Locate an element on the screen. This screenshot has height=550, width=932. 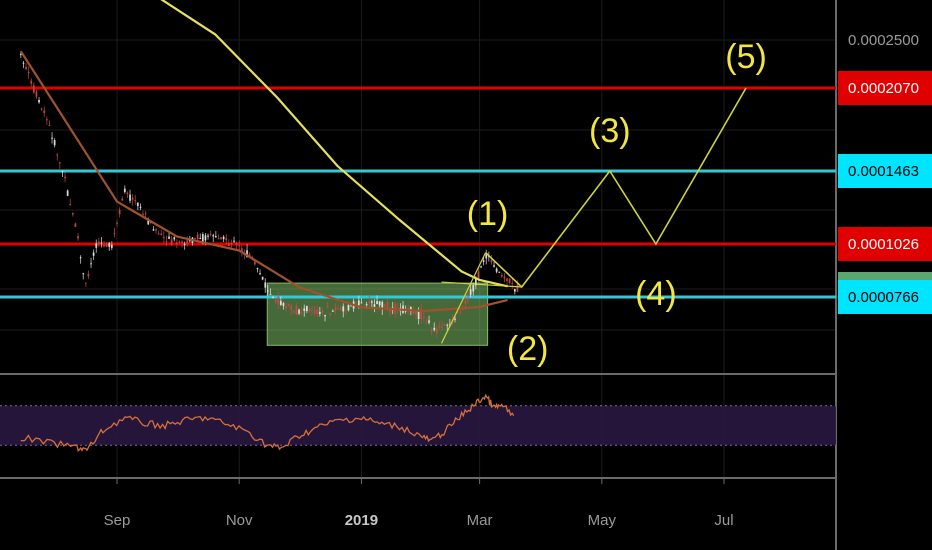
wave-projection-line is located at coordinates (616, 188).